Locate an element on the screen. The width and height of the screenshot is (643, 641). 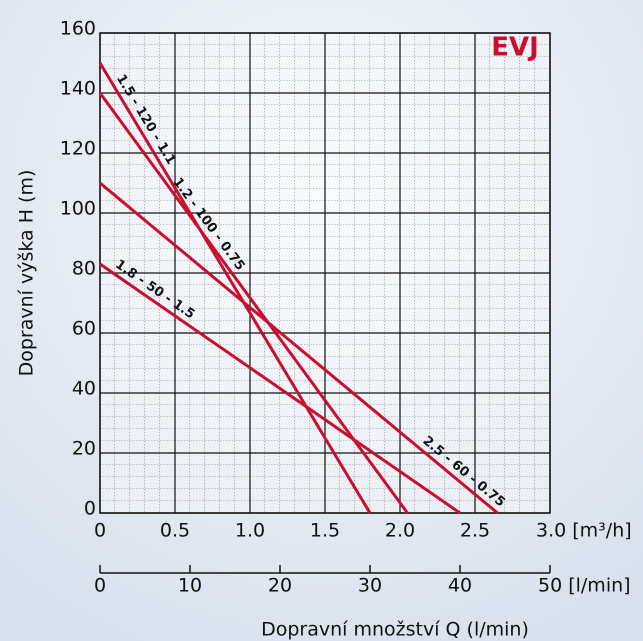
x2-tick-label: 30 is located at coordinates (370, 586).